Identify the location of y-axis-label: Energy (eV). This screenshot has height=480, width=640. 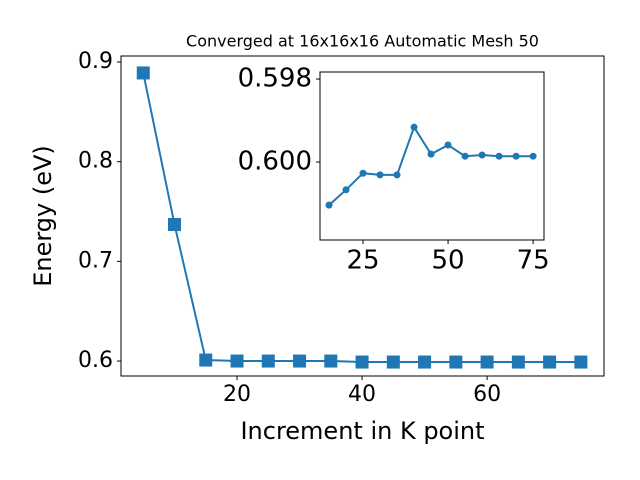
(43, 216).